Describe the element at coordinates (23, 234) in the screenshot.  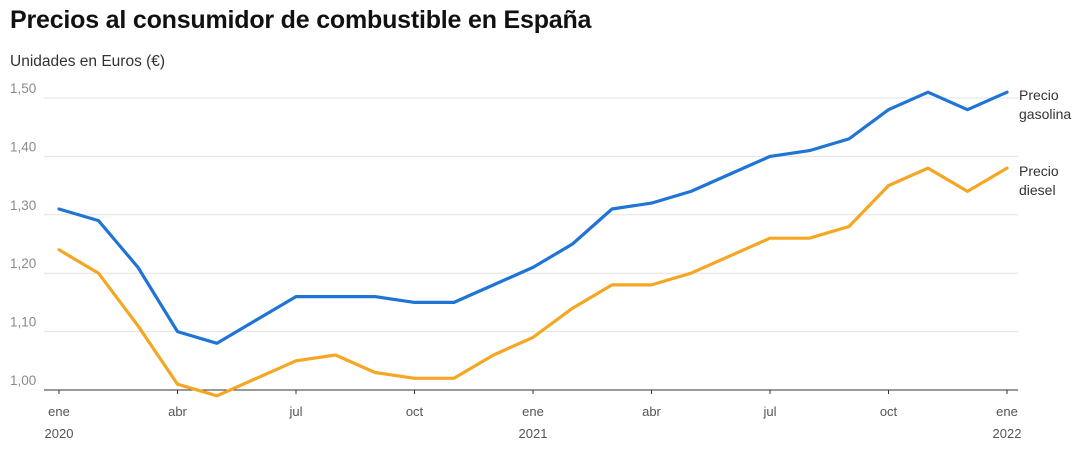
I see `y-axis-ticks: 1,00 1,10 1,20 1,30 1,40 1,50` at that location.